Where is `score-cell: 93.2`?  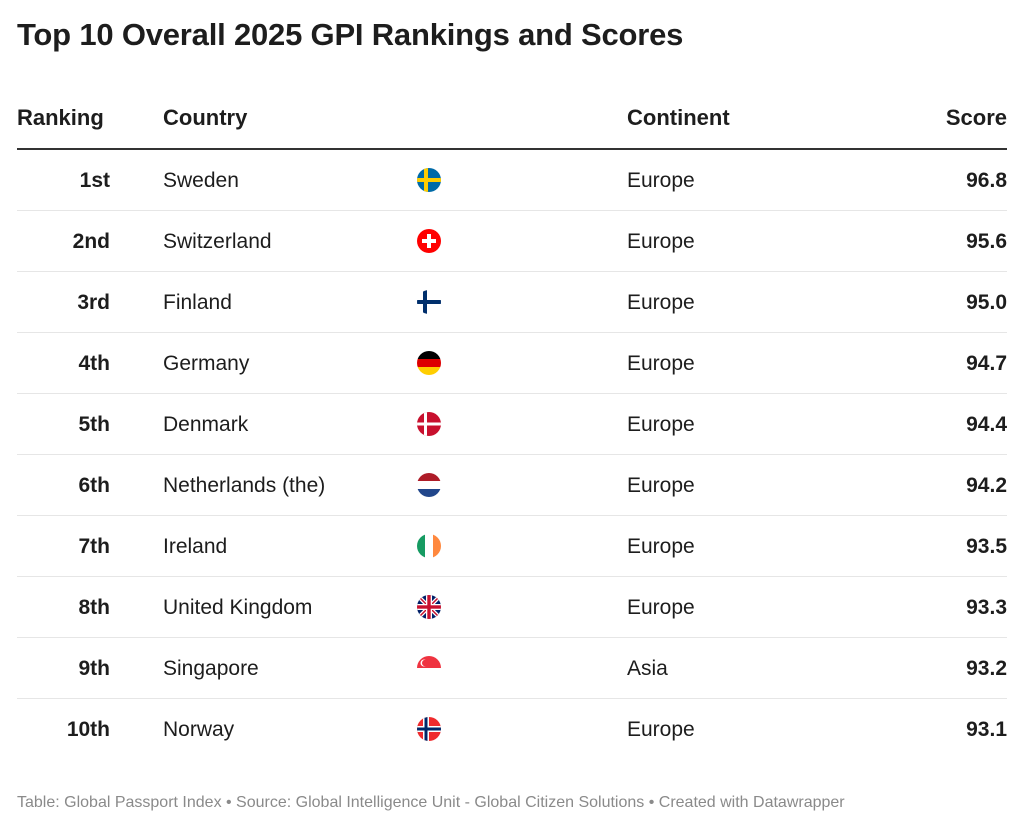 score-cell: 93.2 is located at coordinates (986, 668).